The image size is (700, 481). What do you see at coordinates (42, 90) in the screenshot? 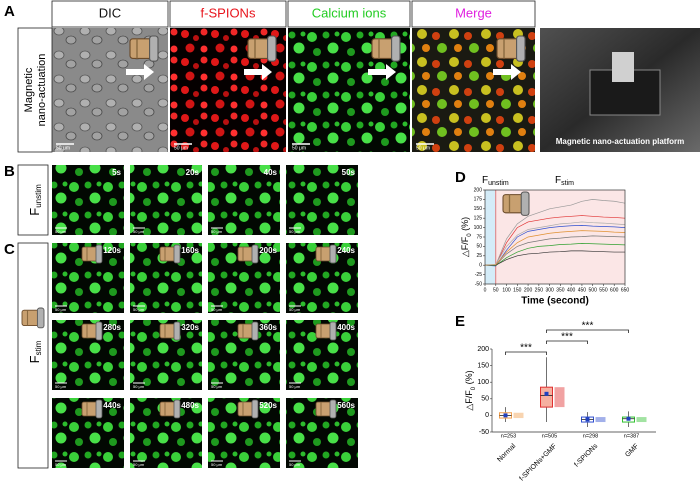
I see `row-label: nano-actuation` at bounding box center [42, 90].